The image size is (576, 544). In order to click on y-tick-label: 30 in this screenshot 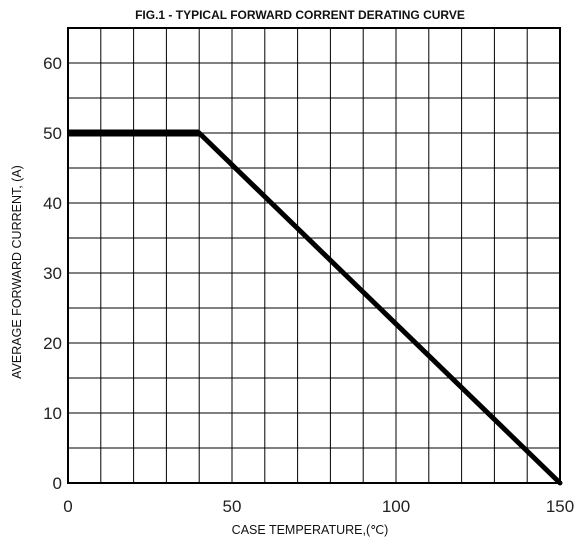, I will do `click(52, 273)`.